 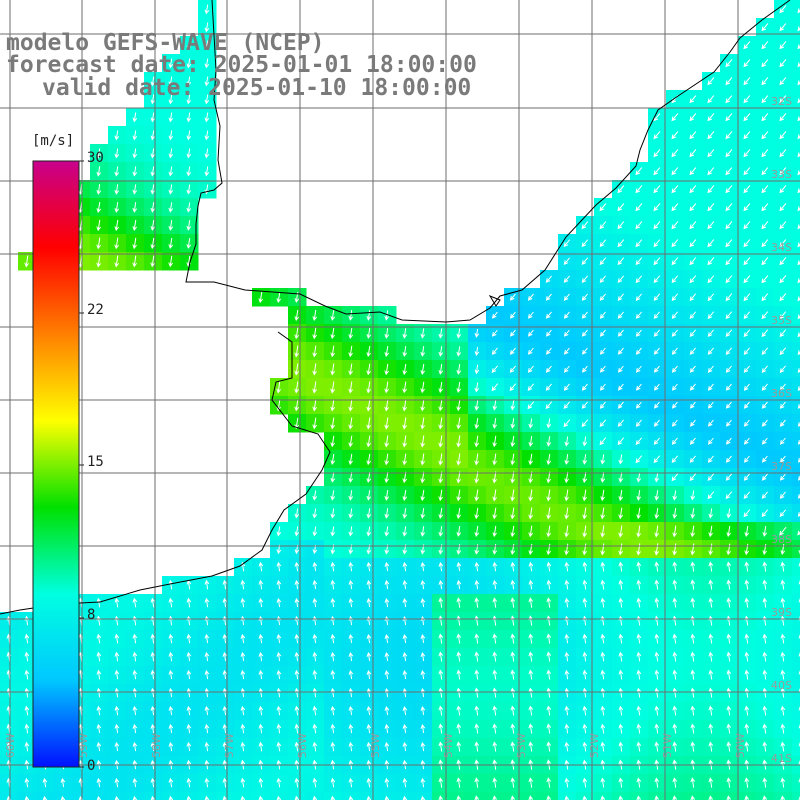 What do you see at coordinates (10, 745) in the screenshot?
I see `lon-label: 60W` at bounding box center [10, 745].